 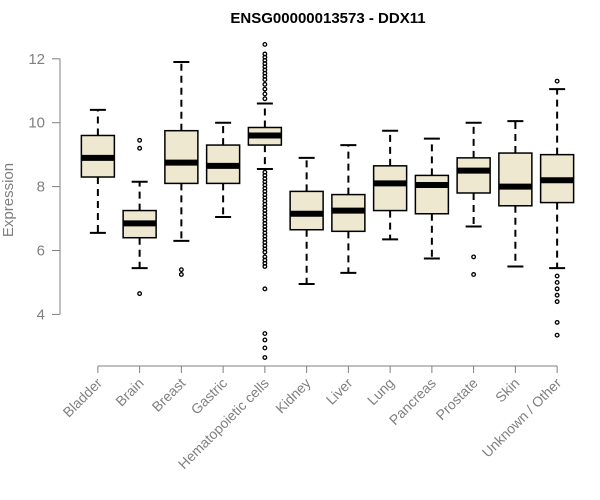 I want to click on x-category-label: Lung, so click(x=380, y=391).